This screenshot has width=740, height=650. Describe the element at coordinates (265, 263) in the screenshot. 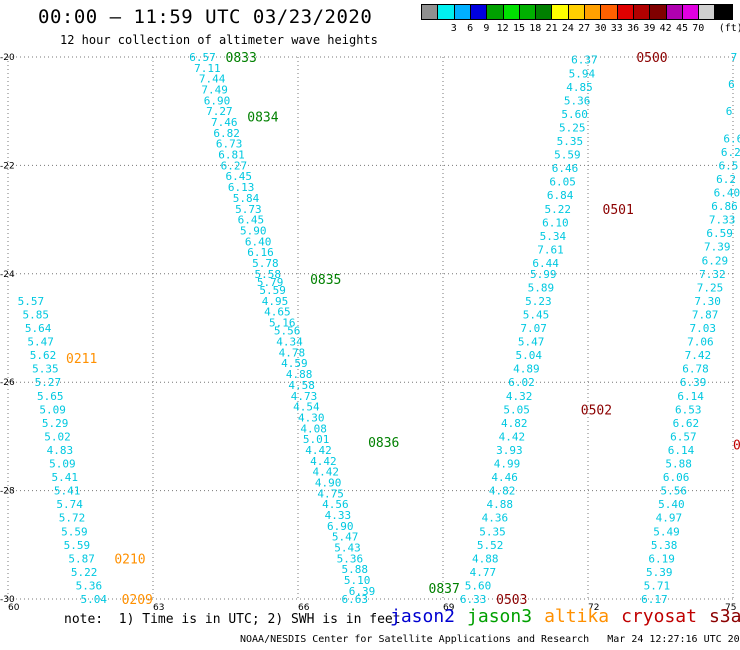

I see `swh-value: 5.78` at that location.